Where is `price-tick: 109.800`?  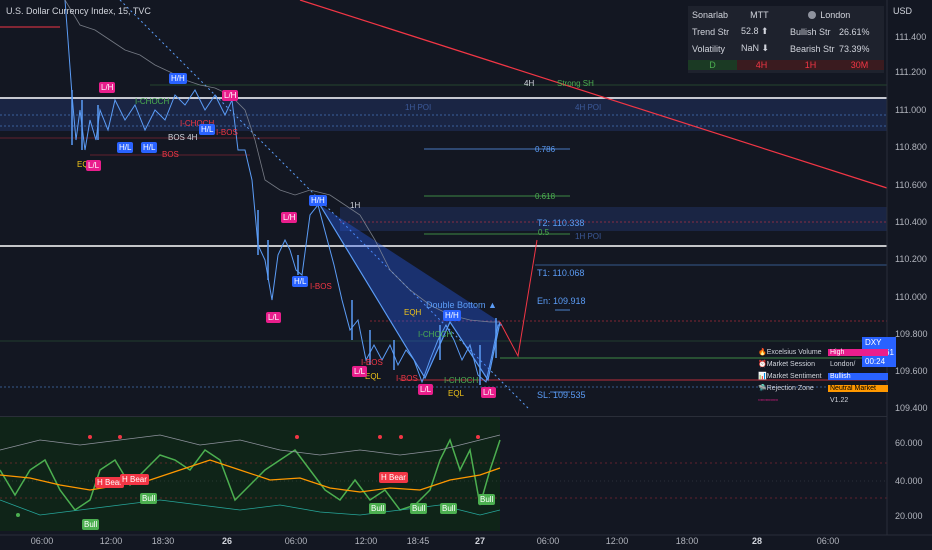
price-tick: 109.800 is located at coordinates (911, 334).